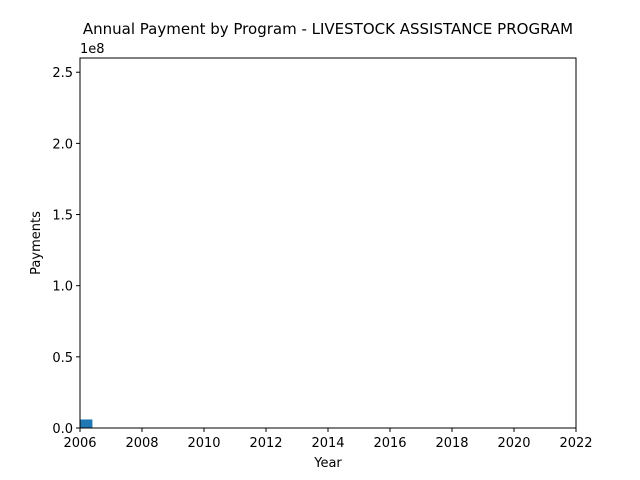 The image size is (640, 480). I want to click on x-axis-label: Year, so click(327, 463).